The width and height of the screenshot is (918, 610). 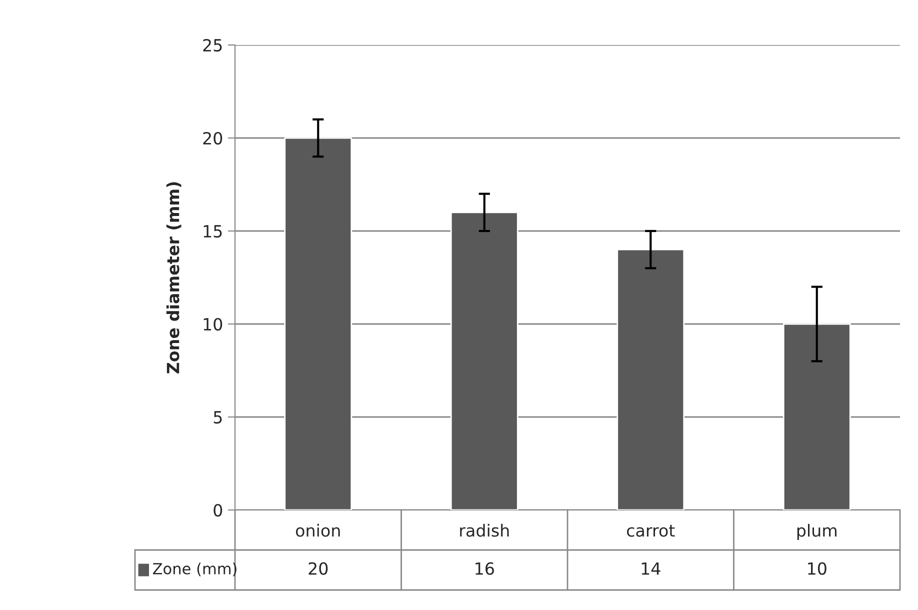 What do you see at coordinates (484, 530) in the screenshot?
I see `x-tick-label: radish` at bounding box center [484, 530].